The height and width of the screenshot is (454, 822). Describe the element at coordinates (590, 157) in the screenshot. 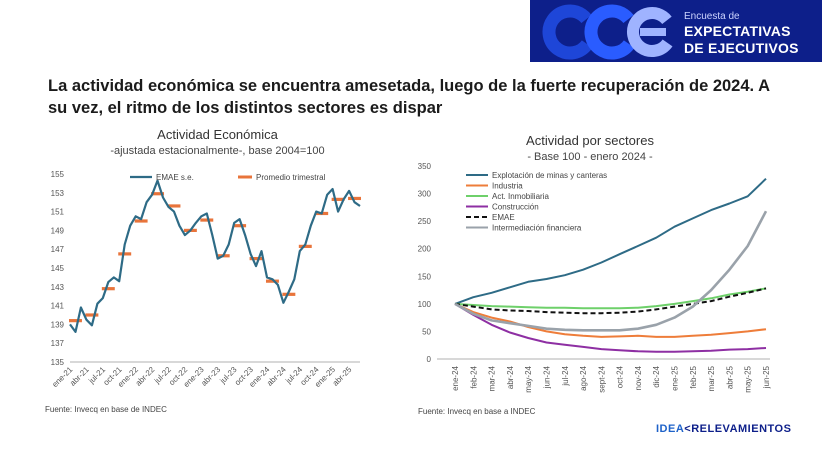

I see `chart2-subtitle: - Base 100 - enero 2024 -` at that location.